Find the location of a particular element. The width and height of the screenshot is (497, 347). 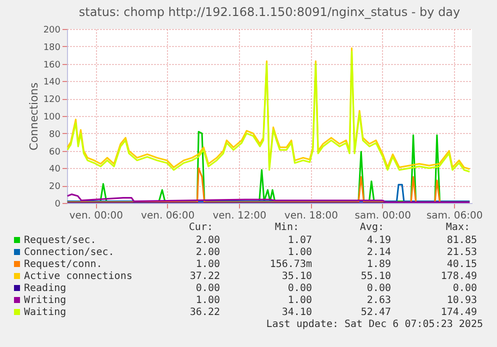

text: Avg: is located at coordinates (372, 227).